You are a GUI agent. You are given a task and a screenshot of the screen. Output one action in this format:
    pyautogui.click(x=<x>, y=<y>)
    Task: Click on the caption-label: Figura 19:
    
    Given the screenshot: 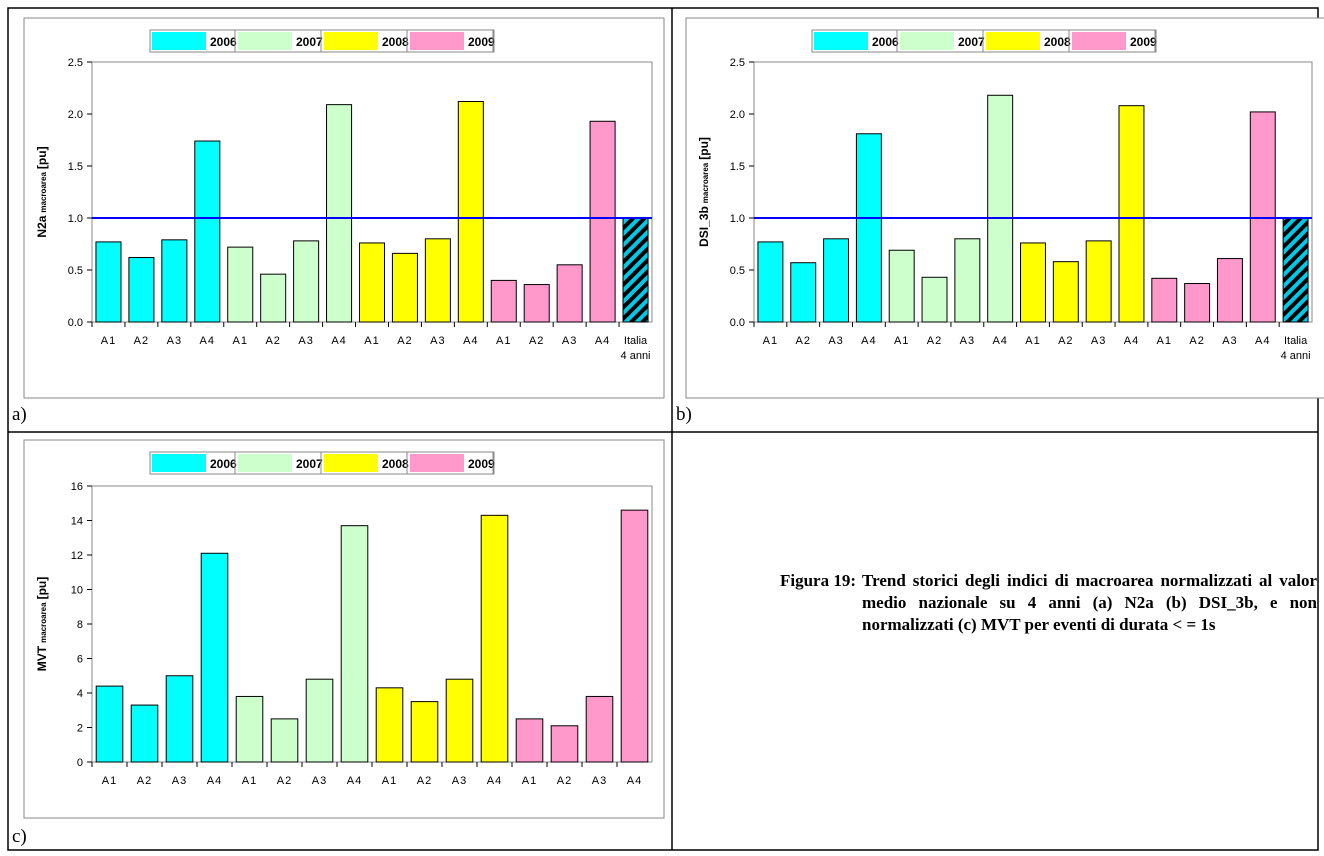 What is the action you would take?
    pyautogui.click(x=818, y=580)
    